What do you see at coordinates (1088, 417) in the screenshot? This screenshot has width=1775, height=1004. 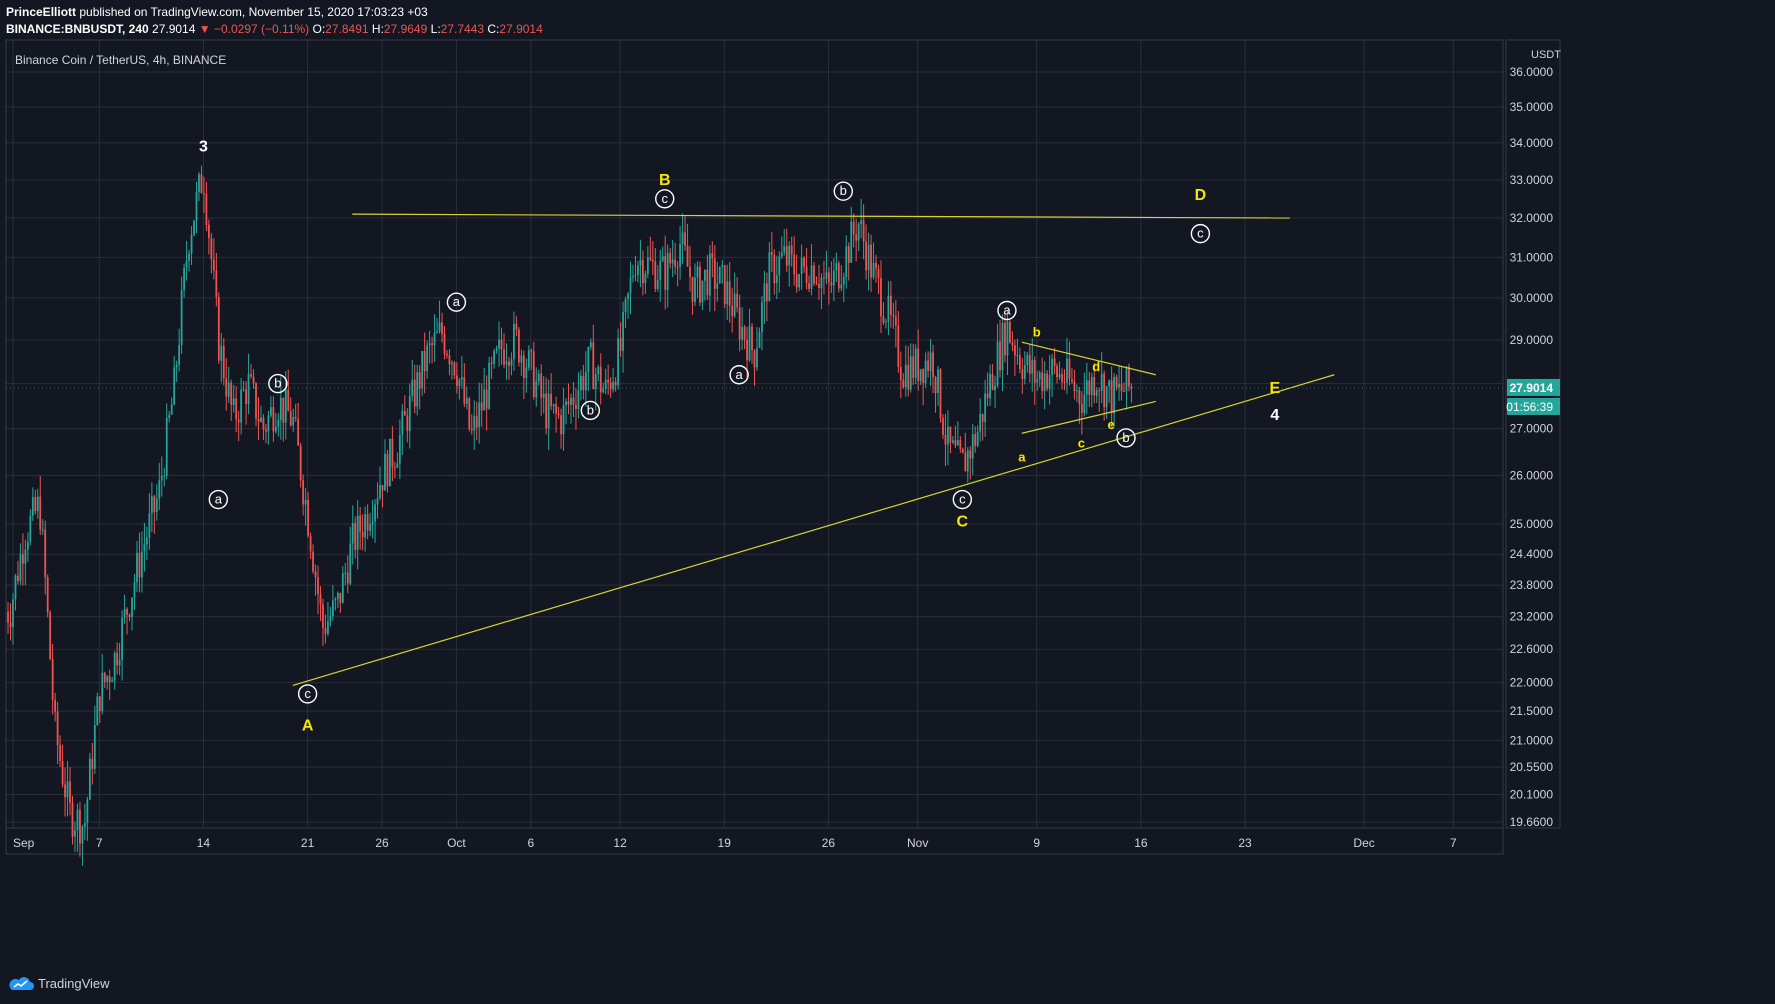 I see `trendline` at bounding box center [1088, 417].